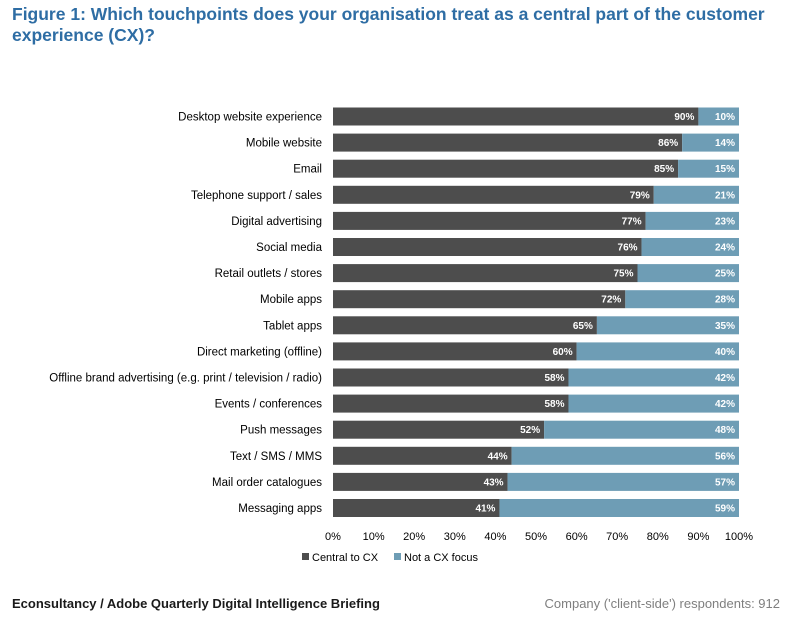 This screenshot has height=625, width=792. I want to click on respondents-note: Company ('client-side') respondents: 912, so click(662, 603).